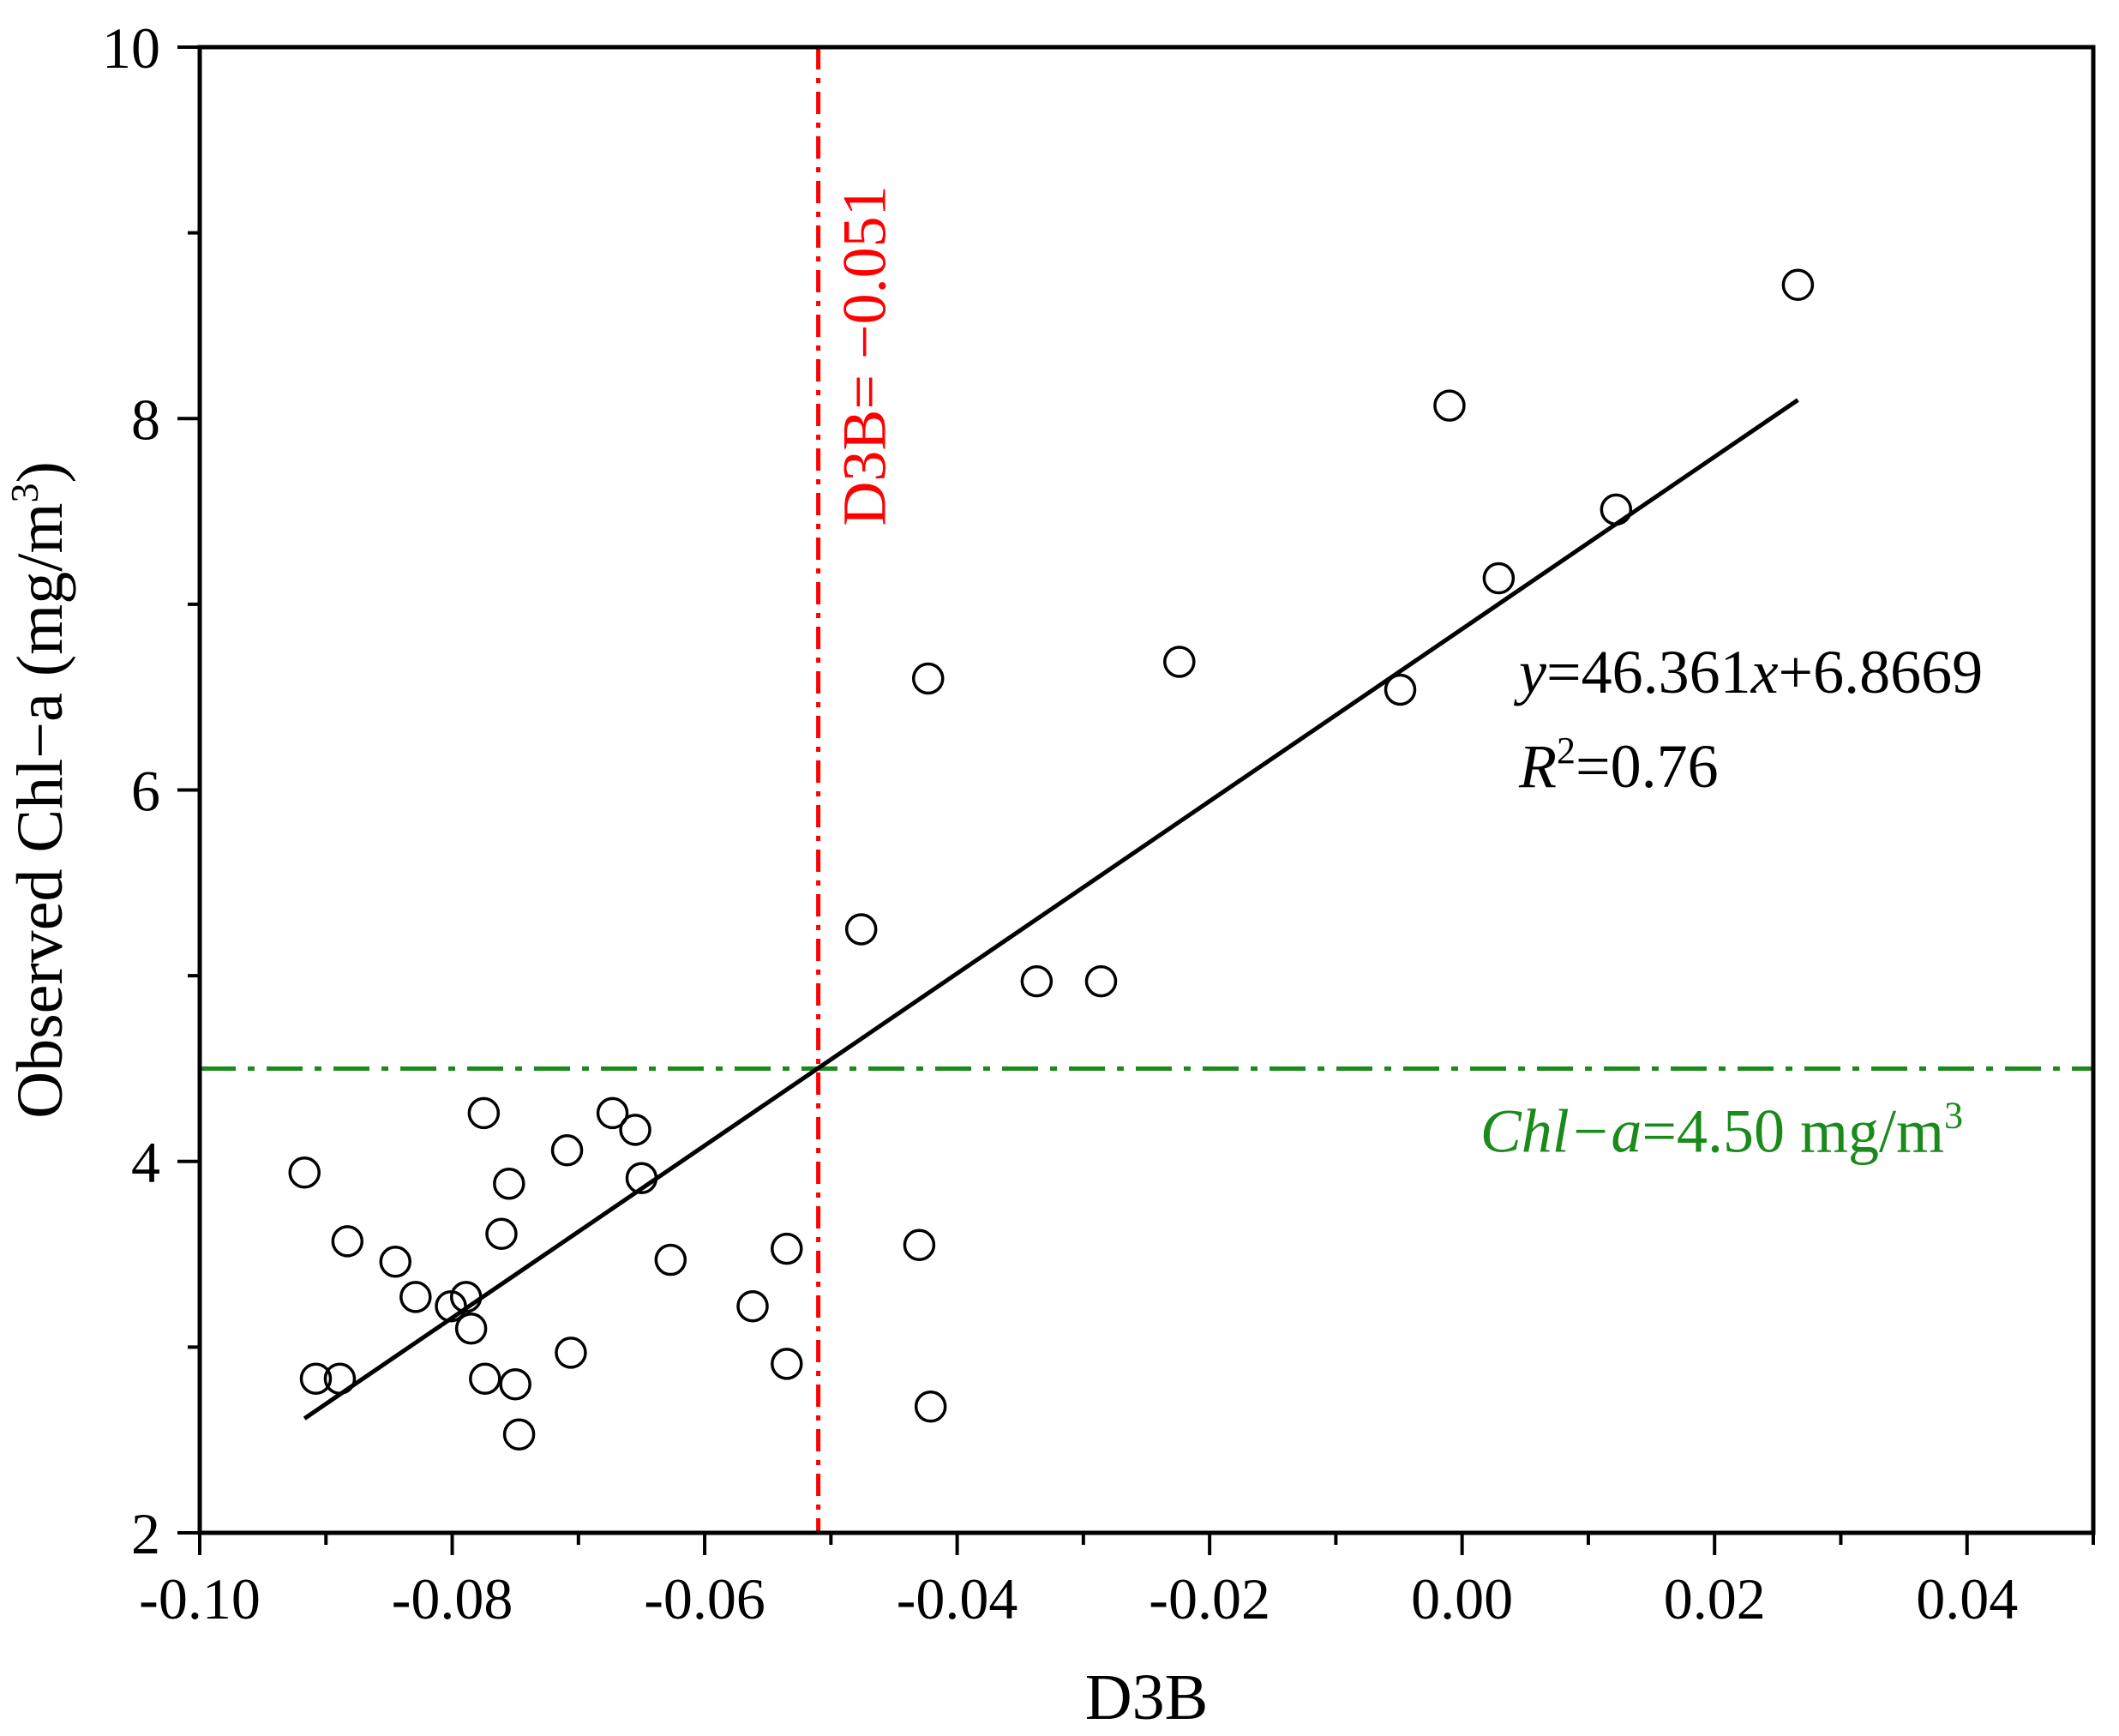 This screenshot has height=1736, width=2119. I want to click on x-tick-label: 0.02, so click(1715, 1598).